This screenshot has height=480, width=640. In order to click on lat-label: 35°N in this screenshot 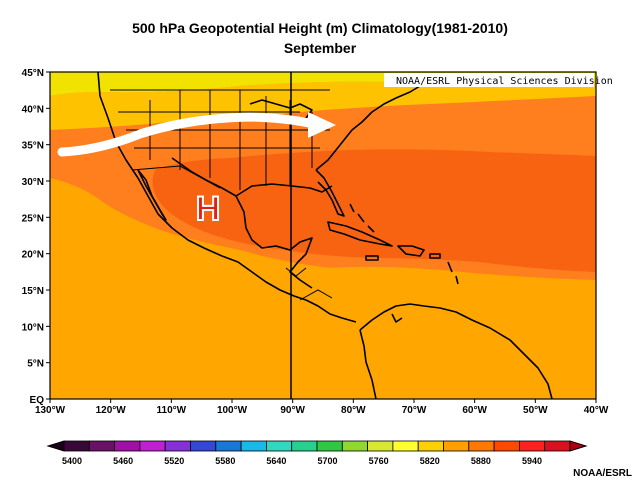, I will do `click(33, 146)`.